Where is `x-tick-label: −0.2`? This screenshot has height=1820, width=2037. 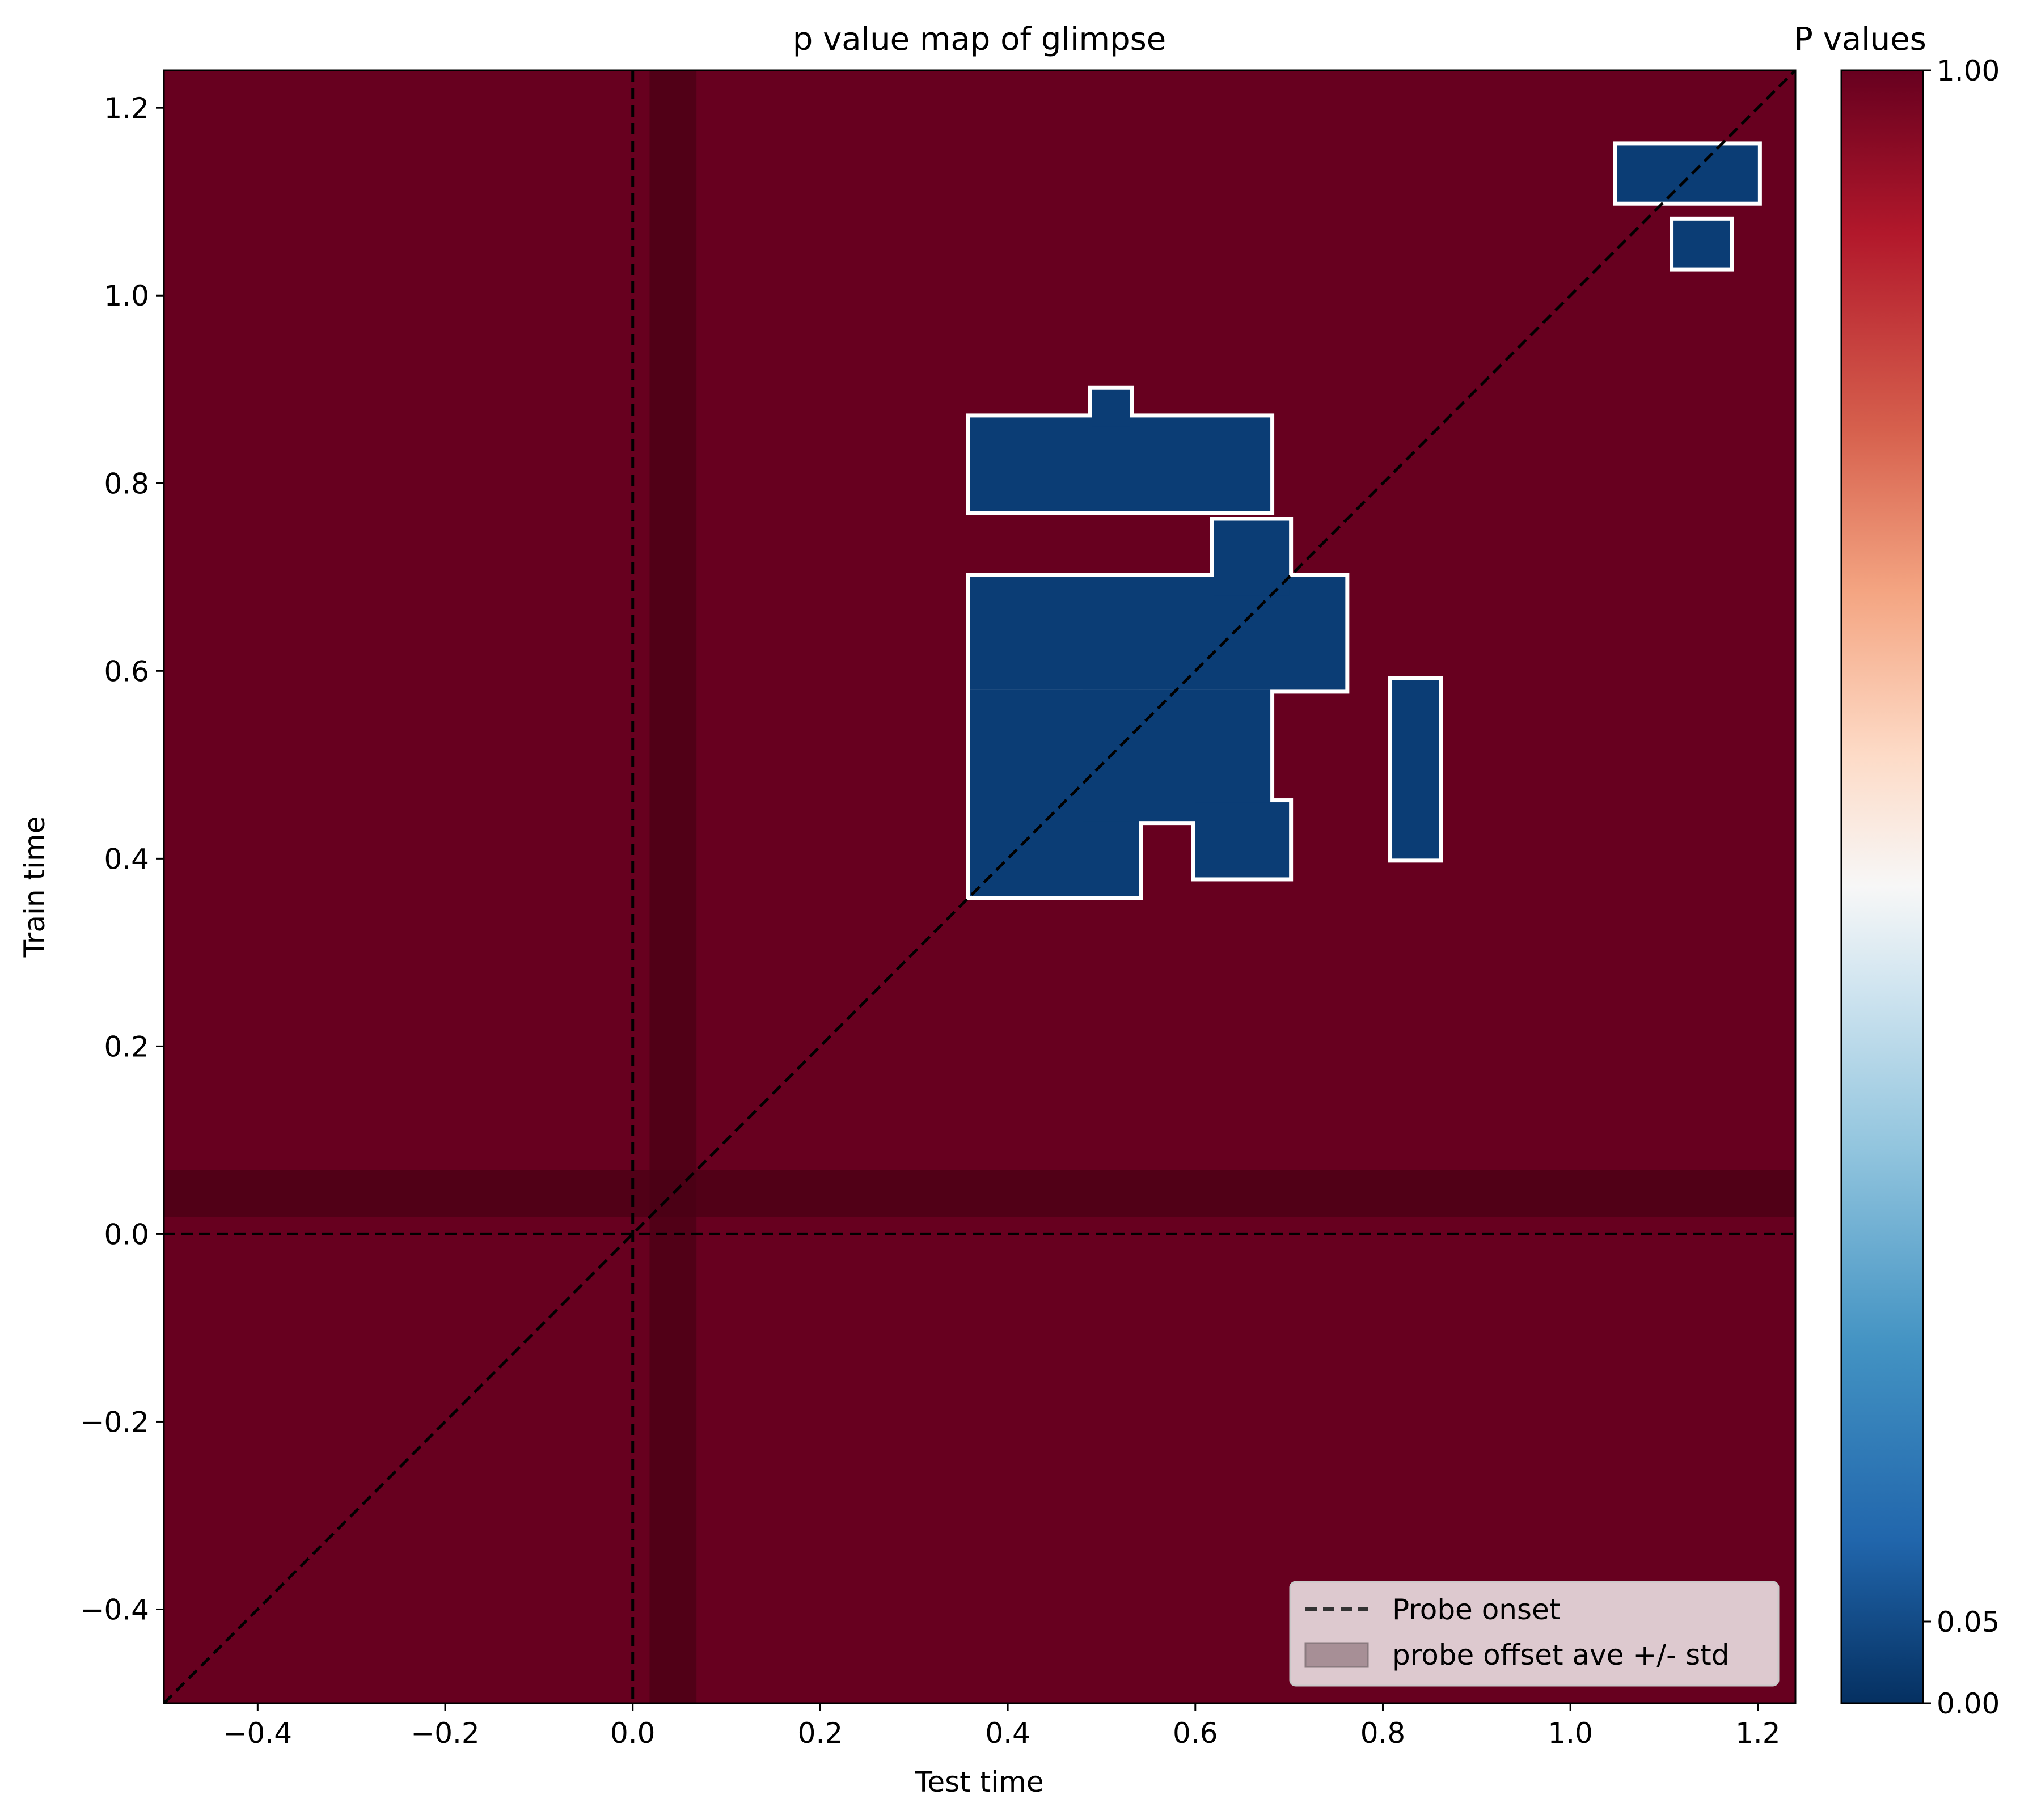
x-tick-label: −0.2 is located at coordinates (445, 1733).